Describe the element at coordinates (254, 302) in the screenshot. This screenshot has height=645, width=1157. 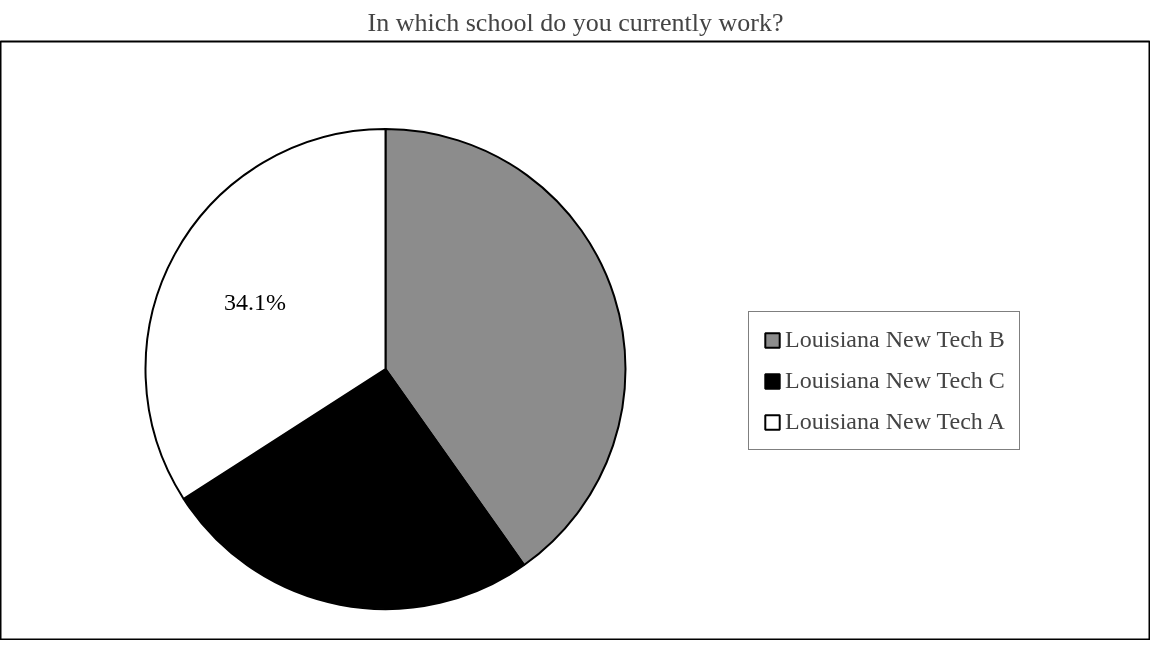
I see `data-label: 34.1%` at that location.